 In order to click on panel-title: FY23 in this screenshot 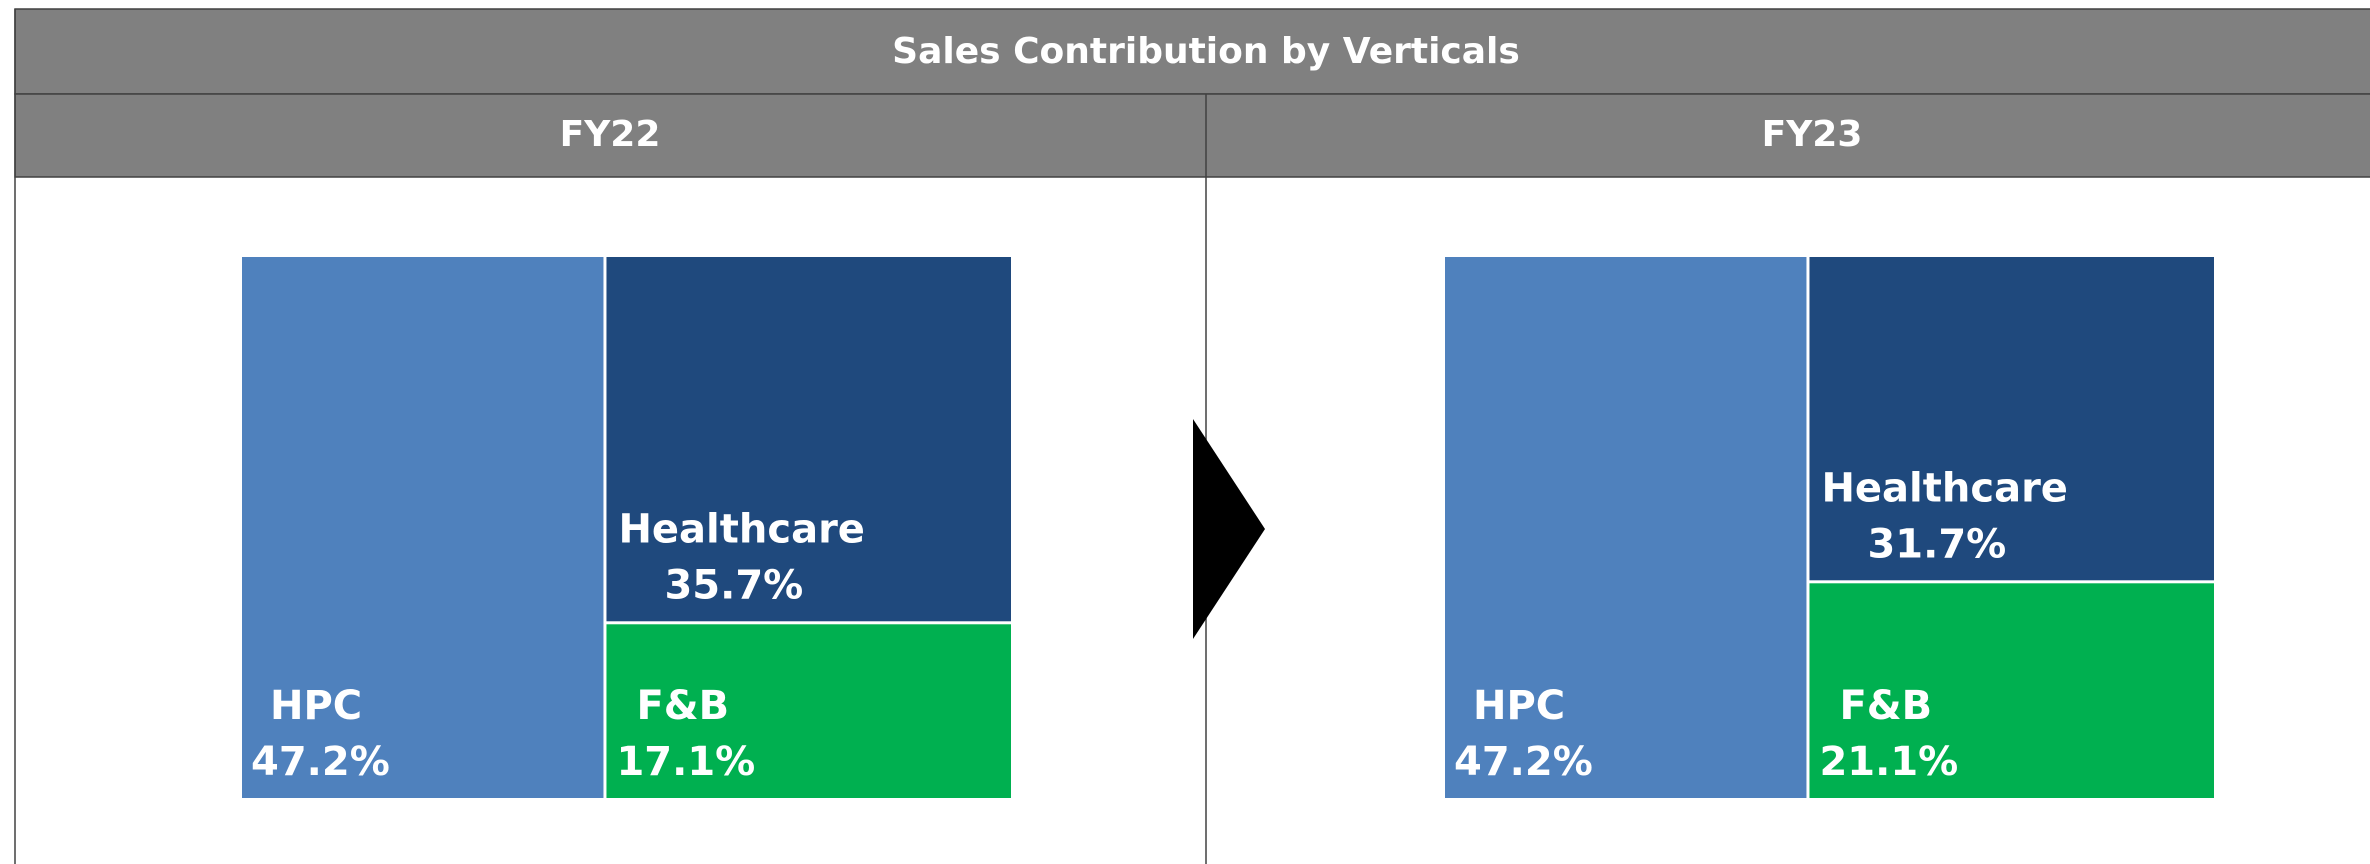, I will do `click(1812, 134)`.